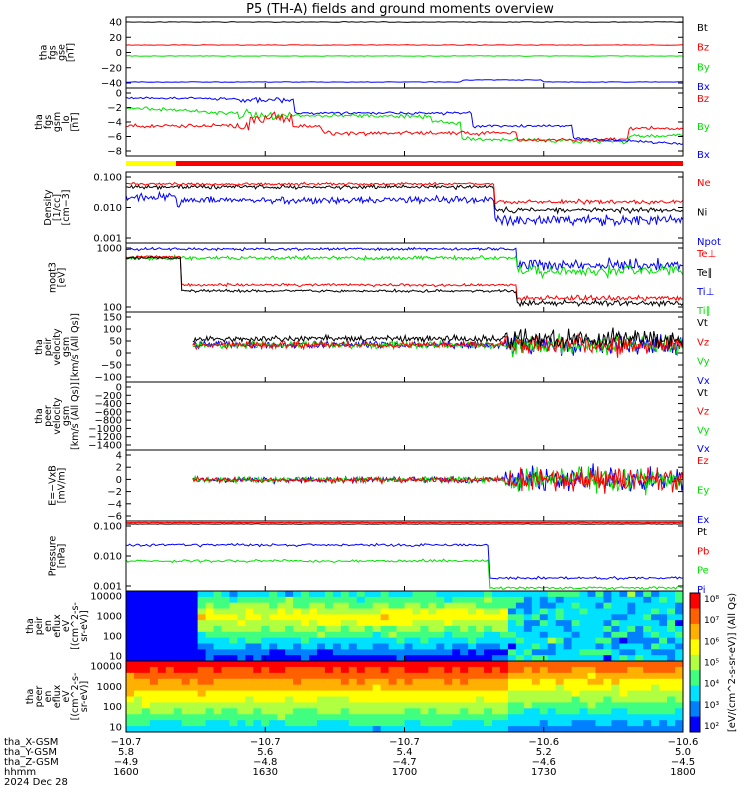 This screenshot has width=750, height=800. What do you see at coordinates (114, 108) in the screenshot?
I see `ytick-label: −2` at bounding box center [114, 108].